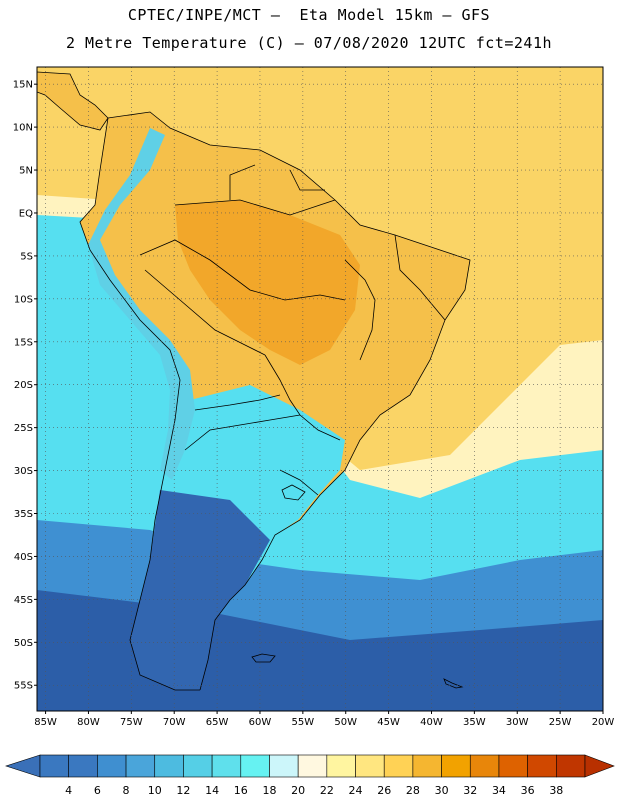 The height and width of the screenshot is (800, 618). What do you see at coordinates (26, 213) in the screenshot?
I see `lat-tick-label: EQ` at bounding box center [26, 213].